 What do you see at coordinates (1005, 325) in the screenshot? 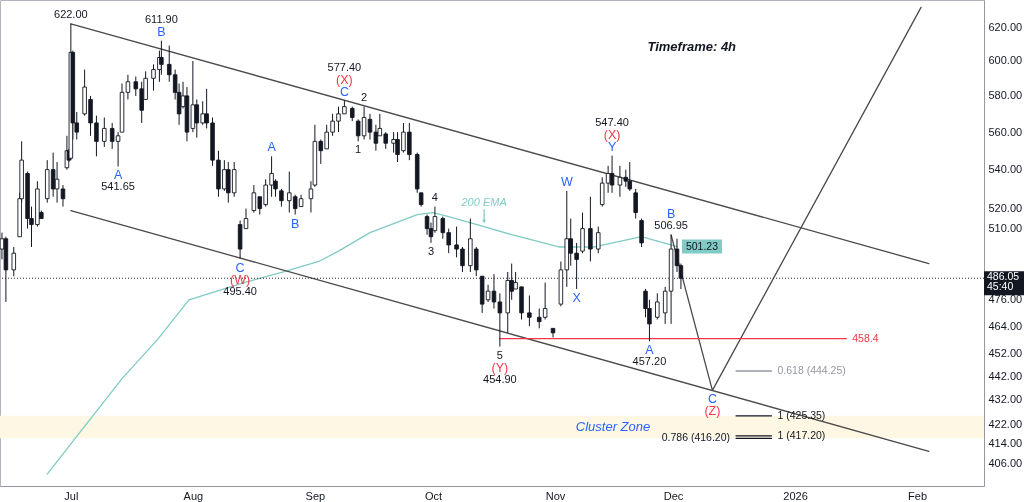
I see `y-tick-label: 464.00` at bounding box center [1005, 325].